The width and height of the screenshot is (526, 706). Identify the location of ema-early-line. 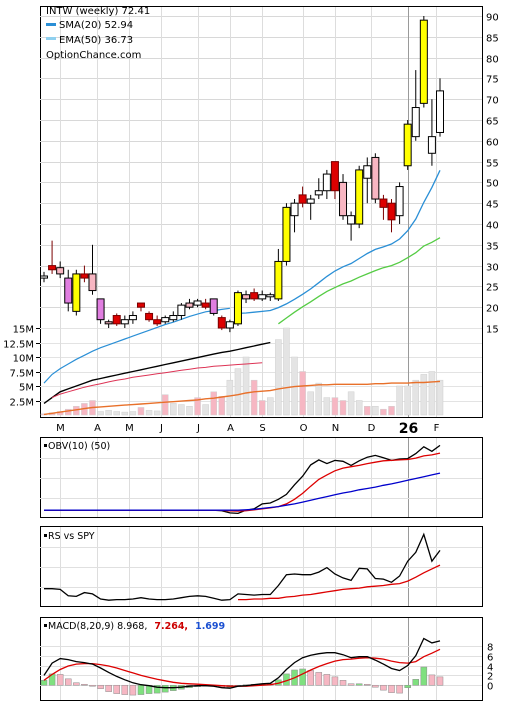
(157, 380).